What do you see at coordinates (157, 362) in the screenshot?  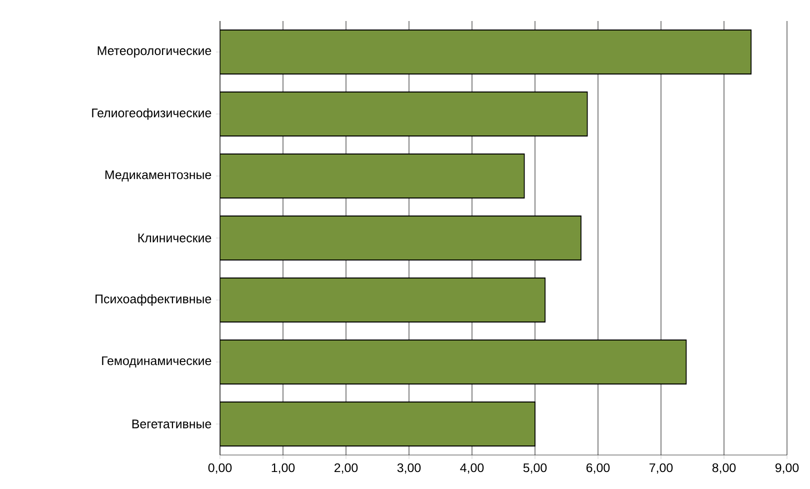 I see `y-tick-label: Гемодинамические` at bounding box center [157, 362].